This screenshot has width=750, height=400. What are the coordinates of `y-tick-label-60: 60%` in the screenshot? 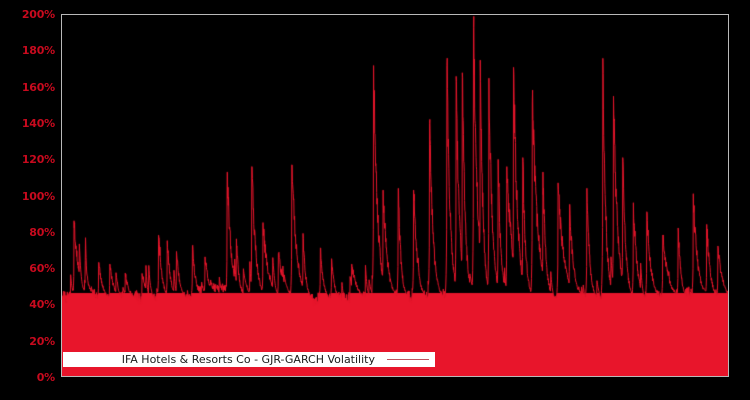 It's located at (42, 269).